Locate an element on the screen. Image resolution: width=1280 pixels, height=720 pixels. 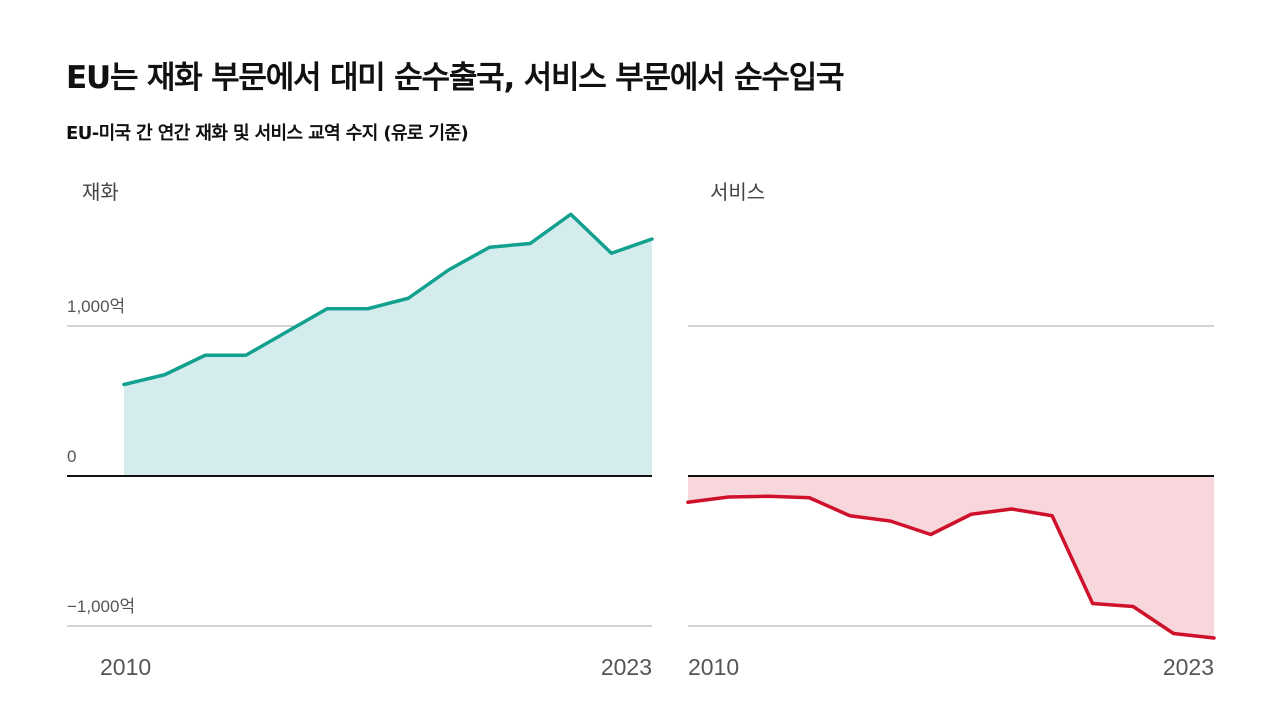
services-area-fill is located at coordinates (951, 557).